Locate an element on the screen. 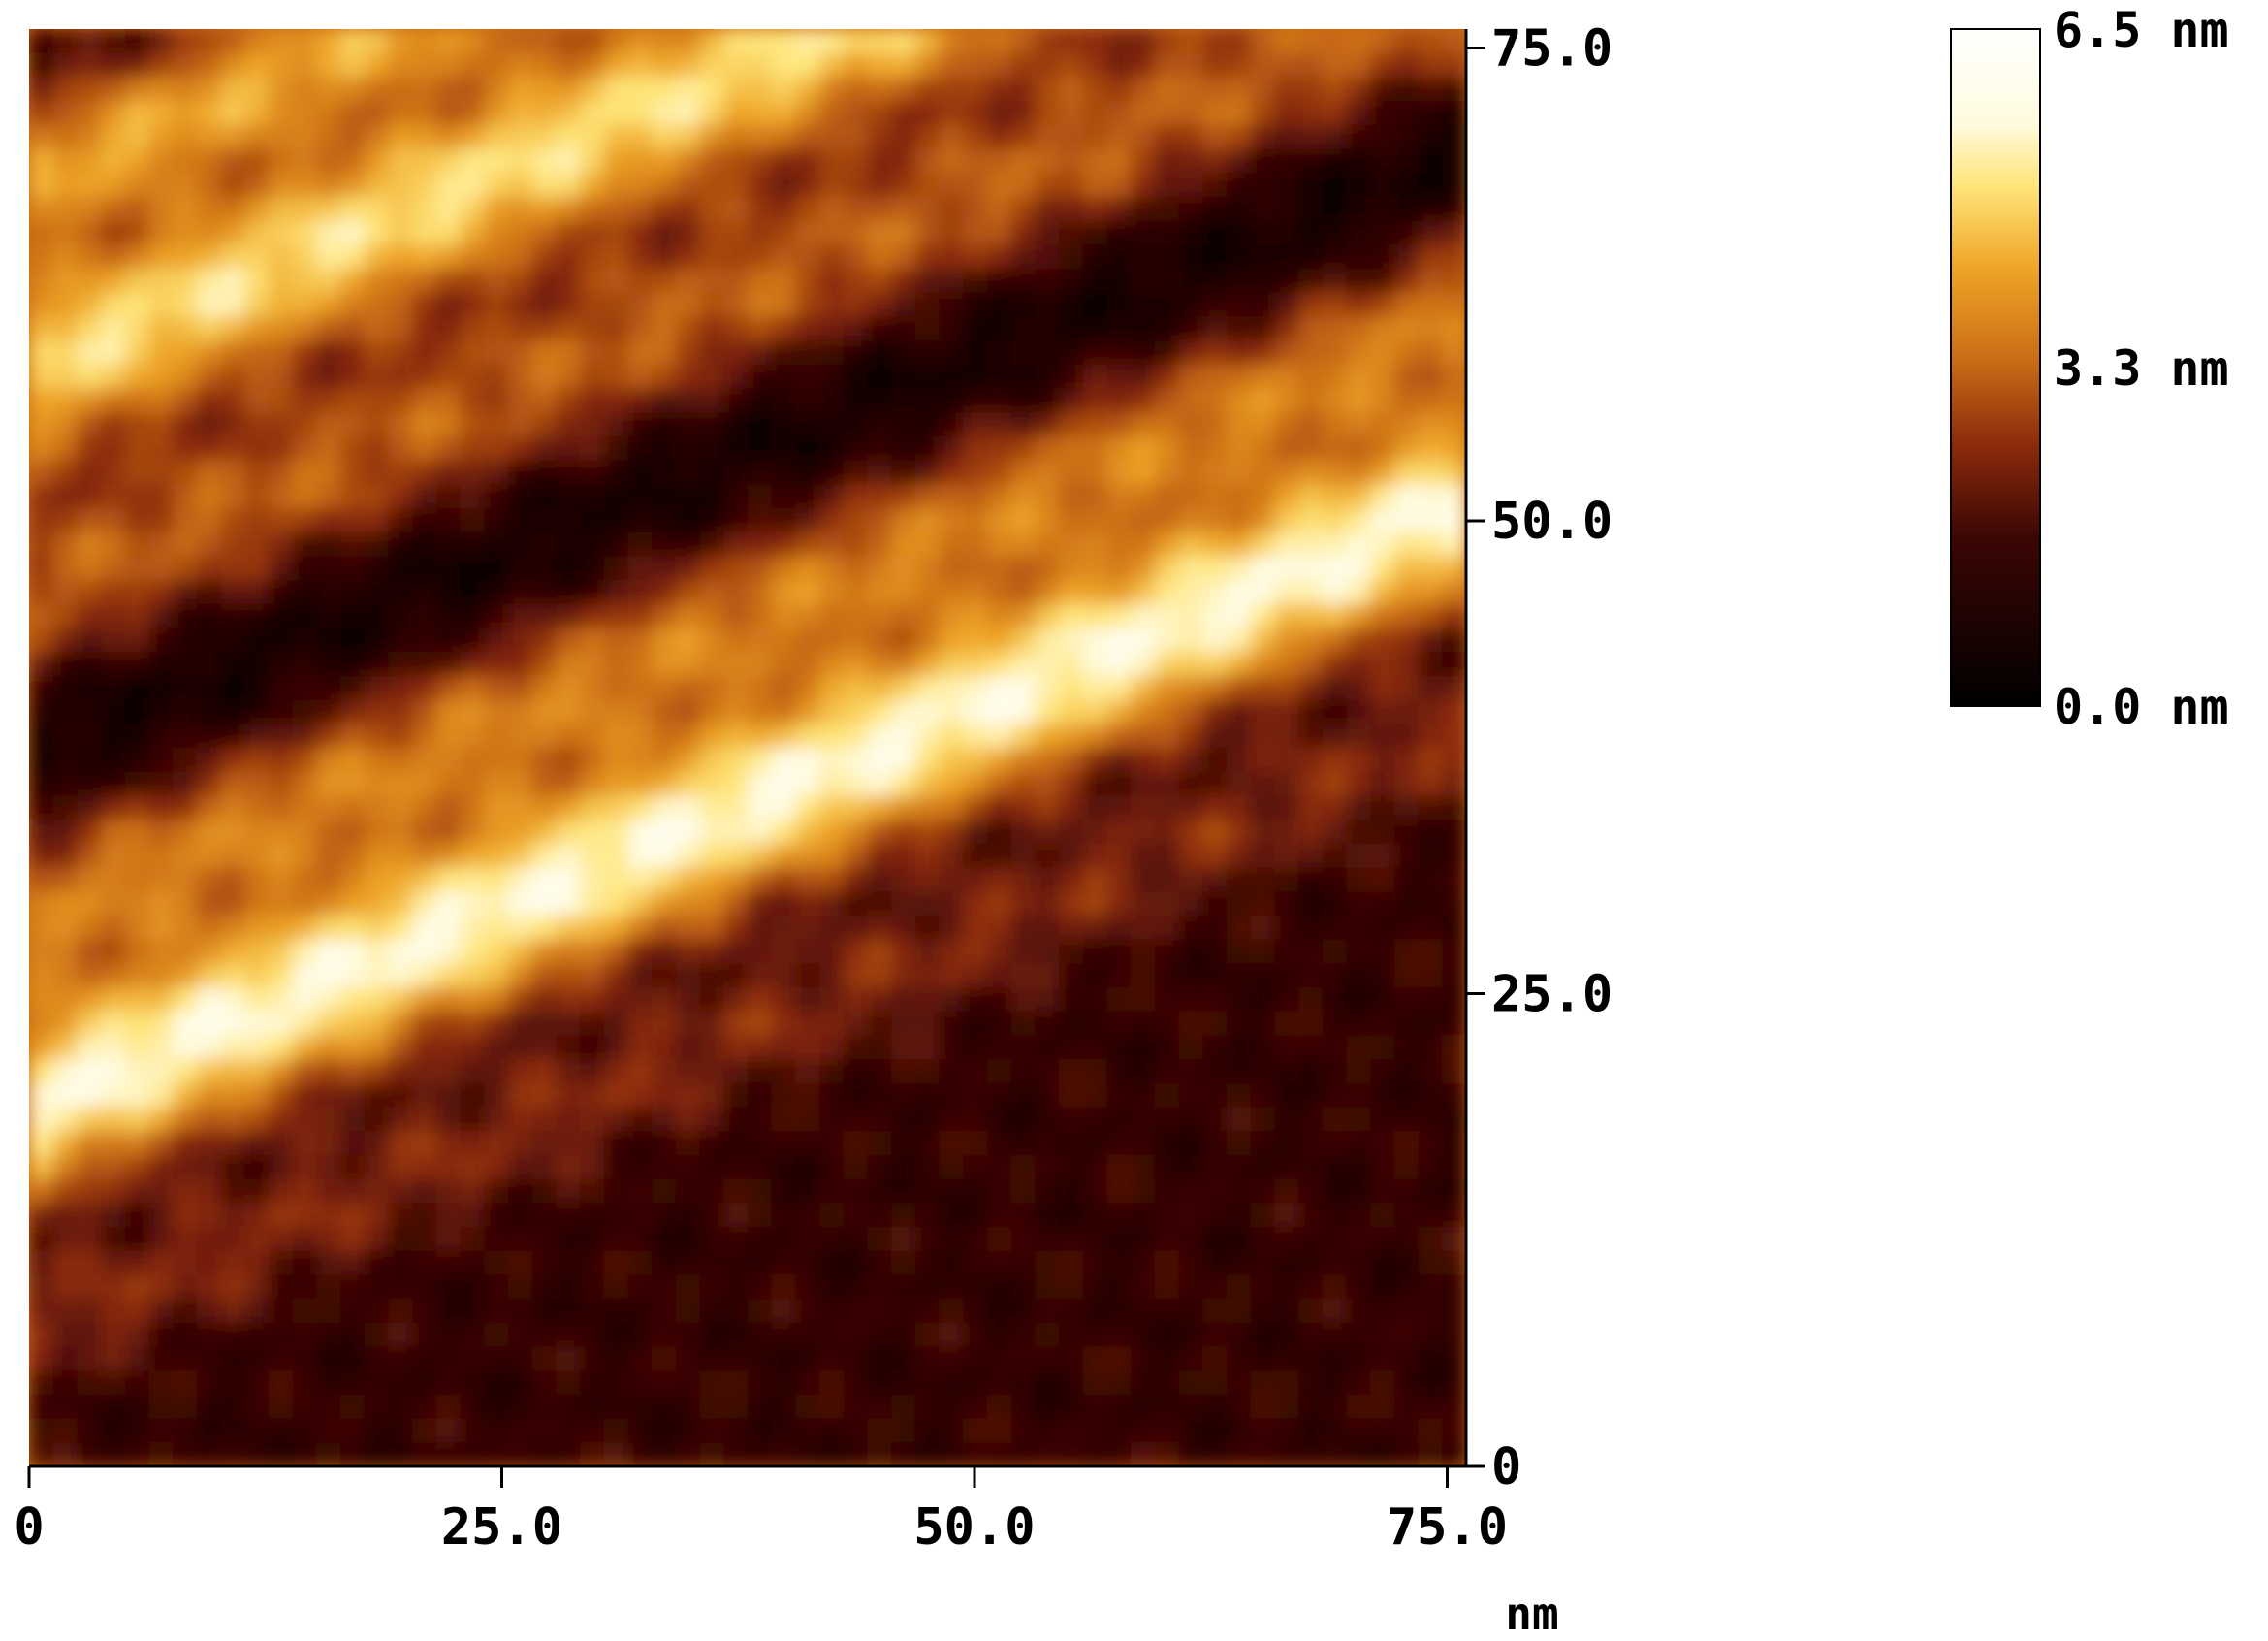 Image resolution: width=2268 pixels, height=1641 pixels. x-tick-label: 75.0 is located at coordinates (1447, 1528).